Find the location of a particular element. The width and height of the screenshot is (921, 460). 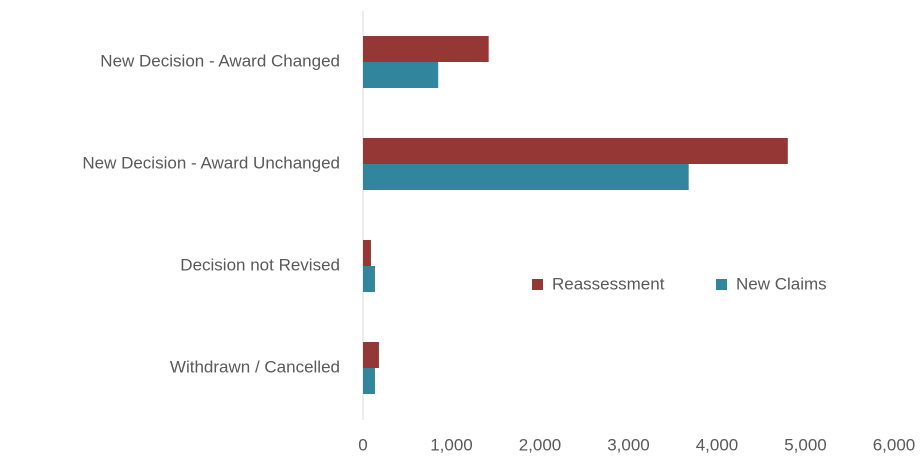

y-tick-label: New Decision - Award Changed is located at coordinates (220, 60).